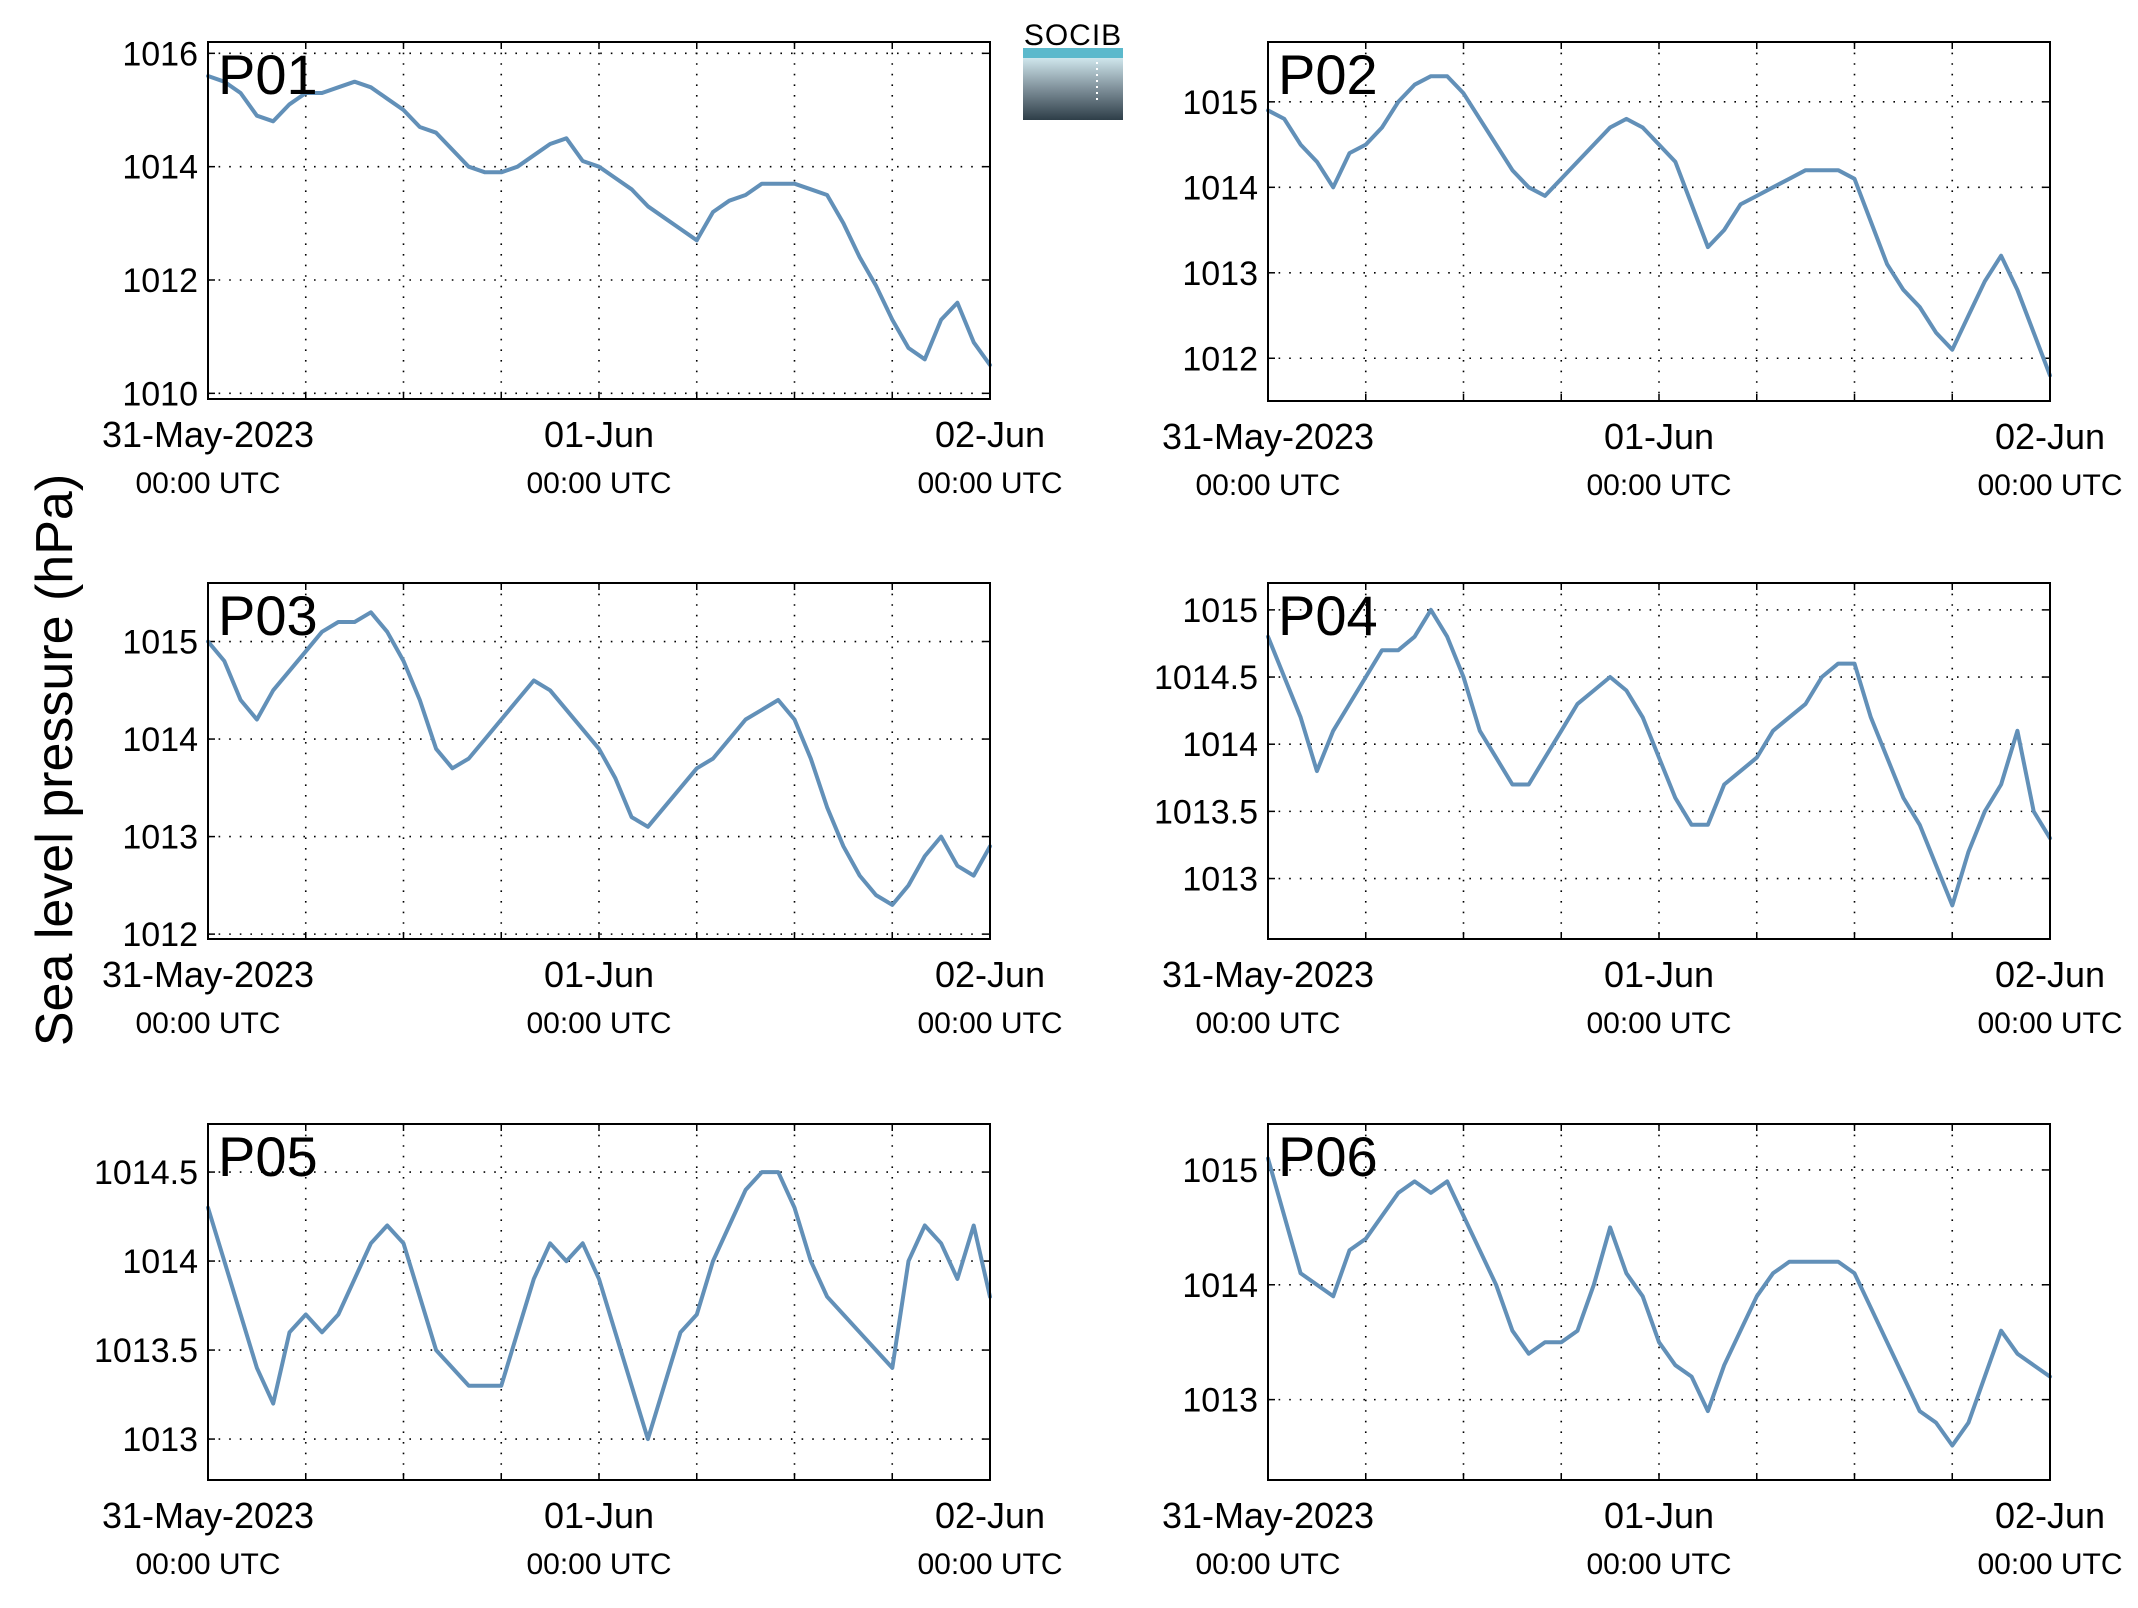  What do you see at coordinates (1073, 35) in the screenshot?
I see `socib-logo-text: SOCIB` at bounding box center [1073, 35].